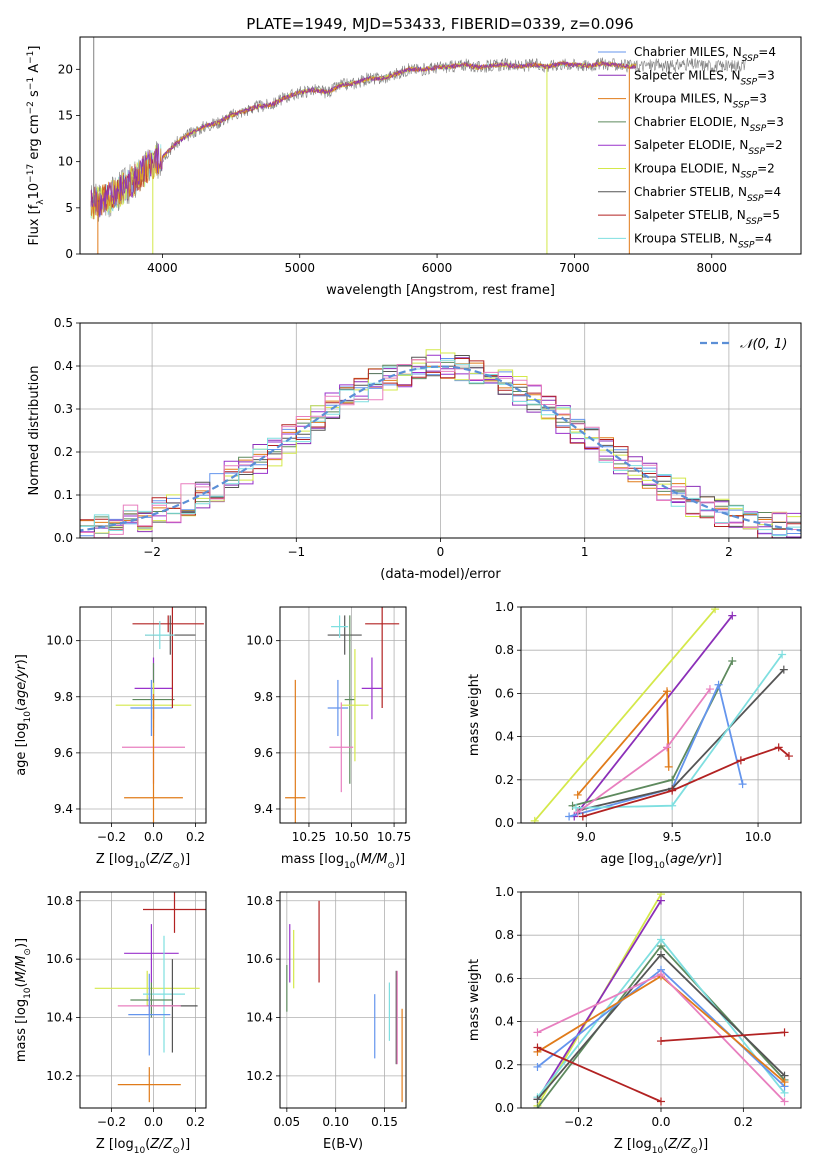 This screenshot has width=819, height=1170. I want to click on axes-frame, so click(343, 715).